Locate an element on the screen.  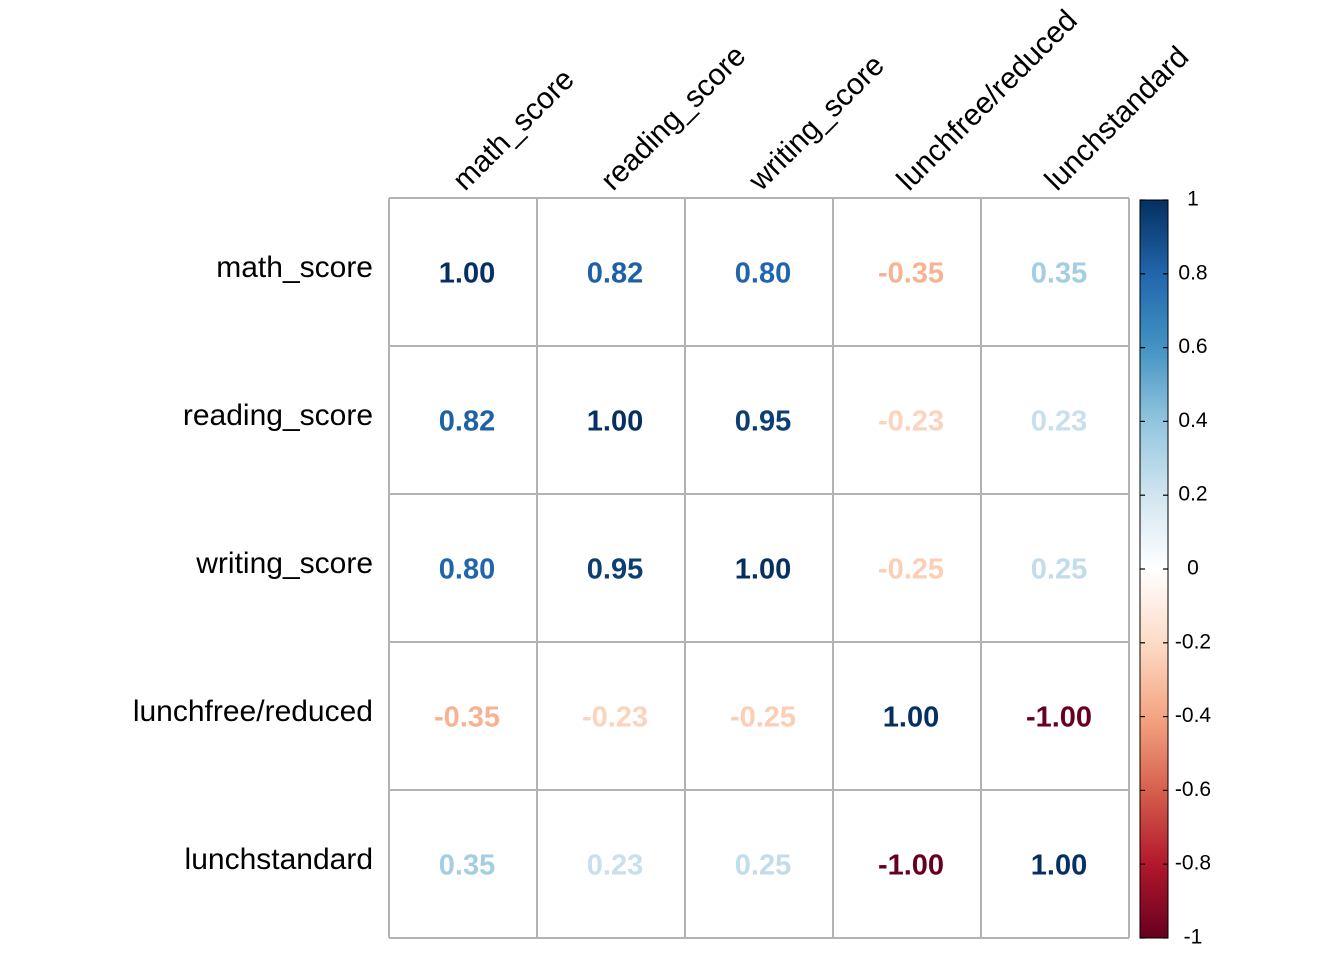
colorbar-tick-label: 0.6 is located at coordinates (1192, 346).